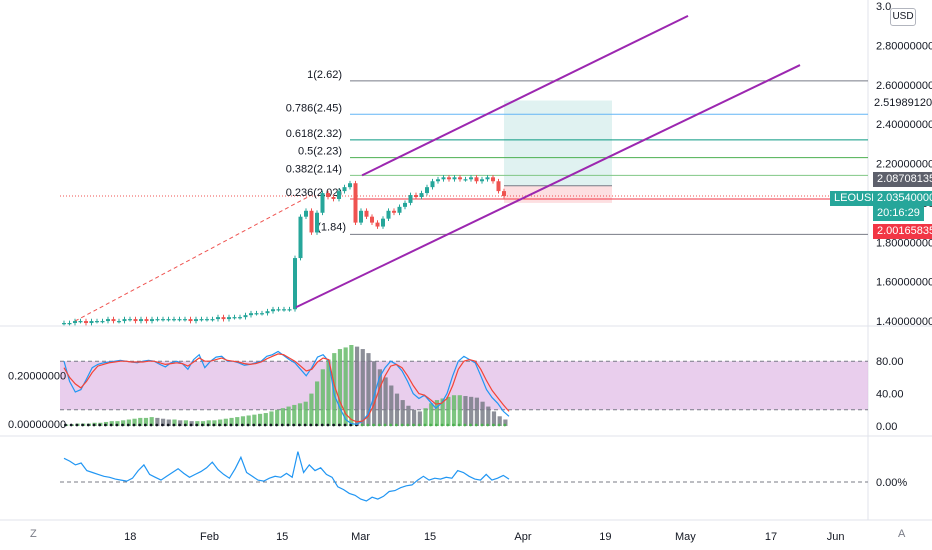  I want to click on auto-scale-button: A, so click(902, 534).